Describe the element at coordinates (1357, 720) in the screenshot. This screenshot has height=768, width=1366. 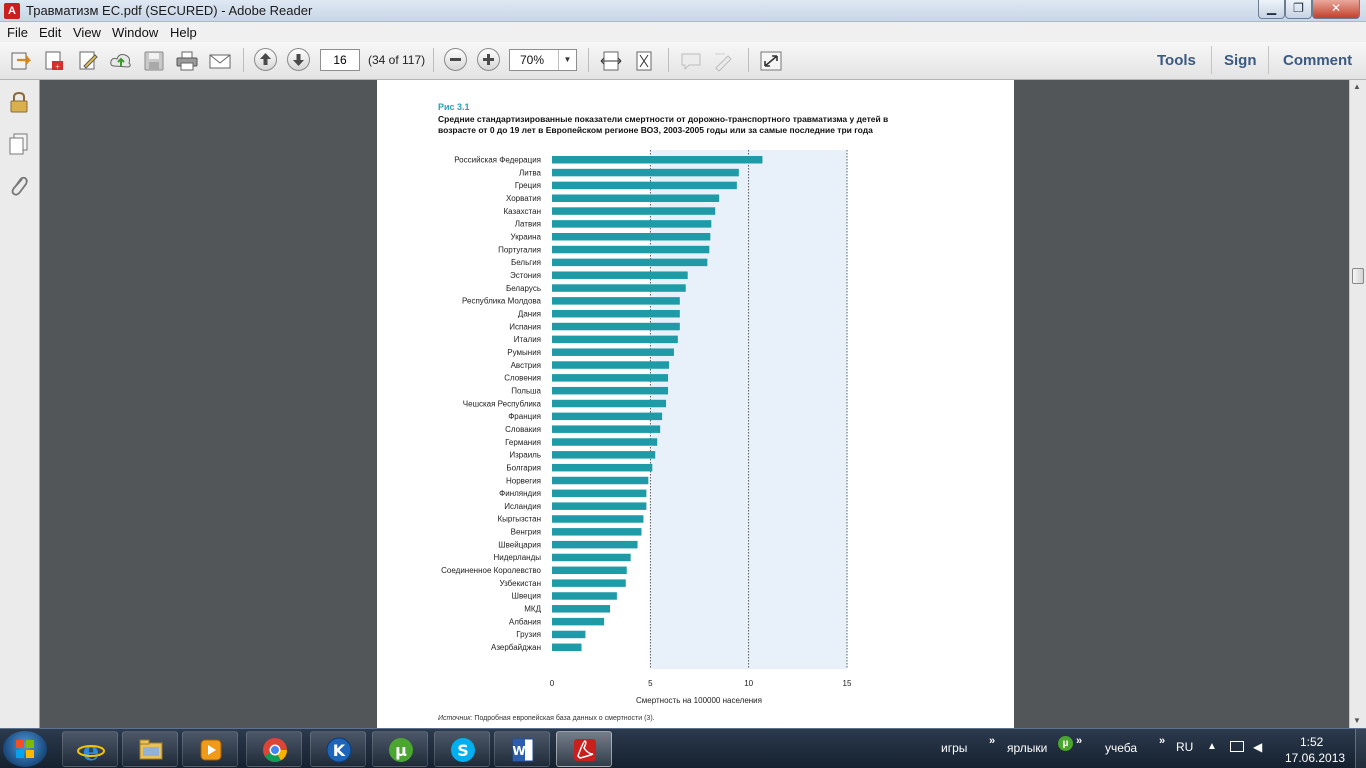
I see `scroll-down-icon: ▼` at that location.